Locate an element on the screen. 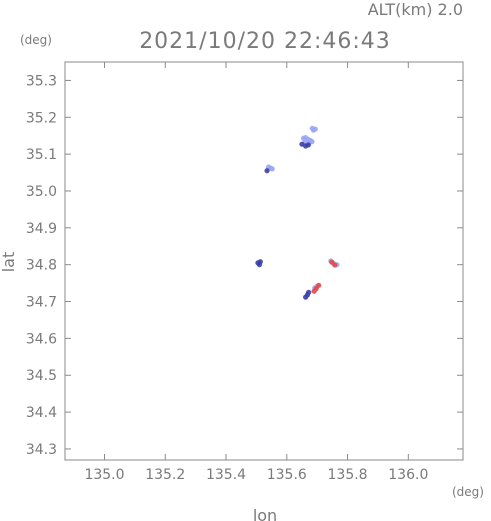  x-tick-label: 135.8 is located at coordinates (348, 475).